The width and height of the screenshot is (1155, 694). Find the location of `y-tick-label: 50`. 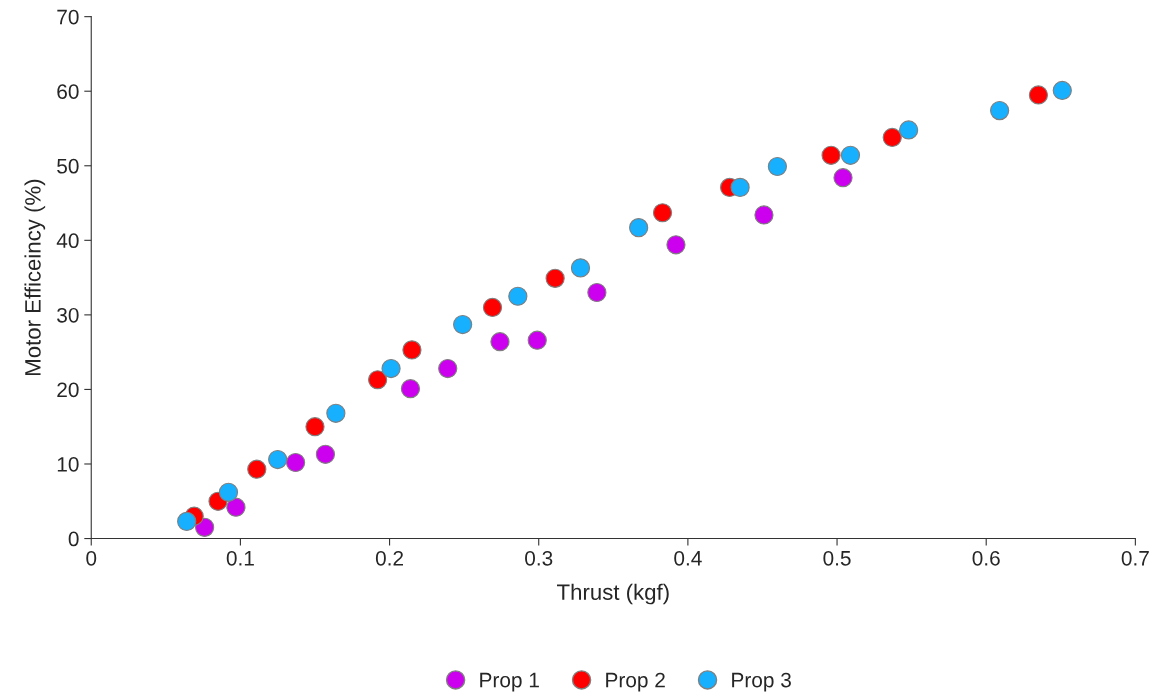

y-tick-label: 50 is located at coordinates (68, 166).